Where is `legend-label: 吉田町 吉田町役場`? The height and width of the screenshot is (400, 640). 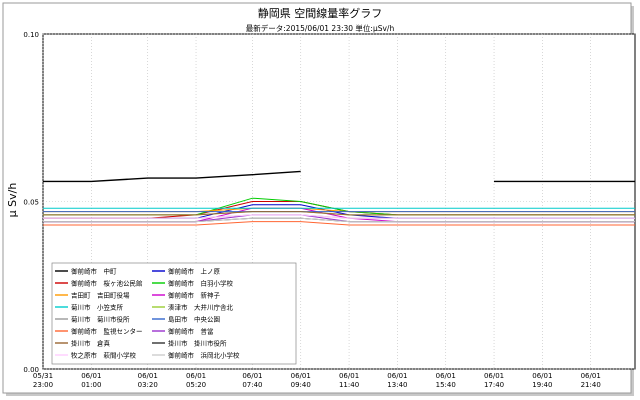
legend-label: 吉田町 吉田町役場 is located at coordinates (100, 295).